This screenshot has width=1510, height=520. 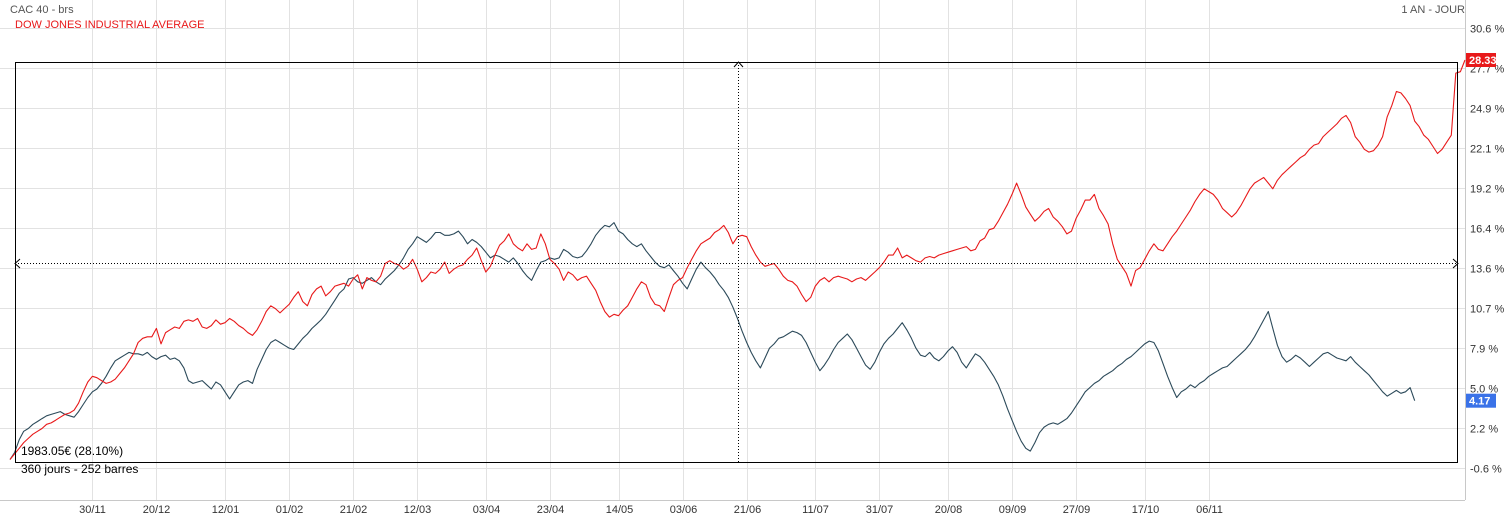 I want to click on x-tick-label: 20/12, so click(x=157, y=510).